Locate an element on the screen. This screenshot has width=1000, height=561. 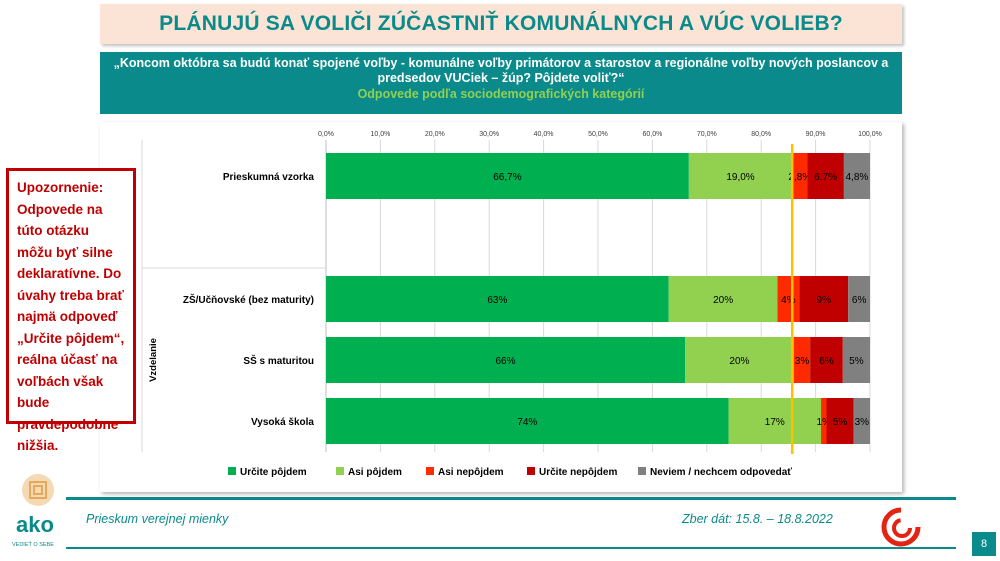
spiral-logo-icon is located at coordinates (901, 527).